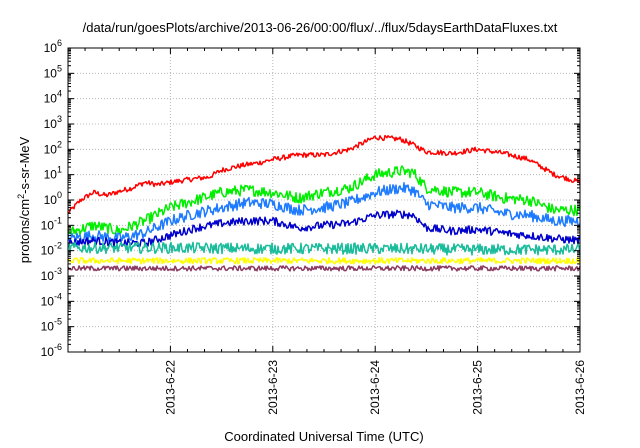 The width and height of the screenshot is (640, 448). Describe the element at coordinates (53, 71) in the screenshot. I see `y-tick-label: 10⁵` at that location.